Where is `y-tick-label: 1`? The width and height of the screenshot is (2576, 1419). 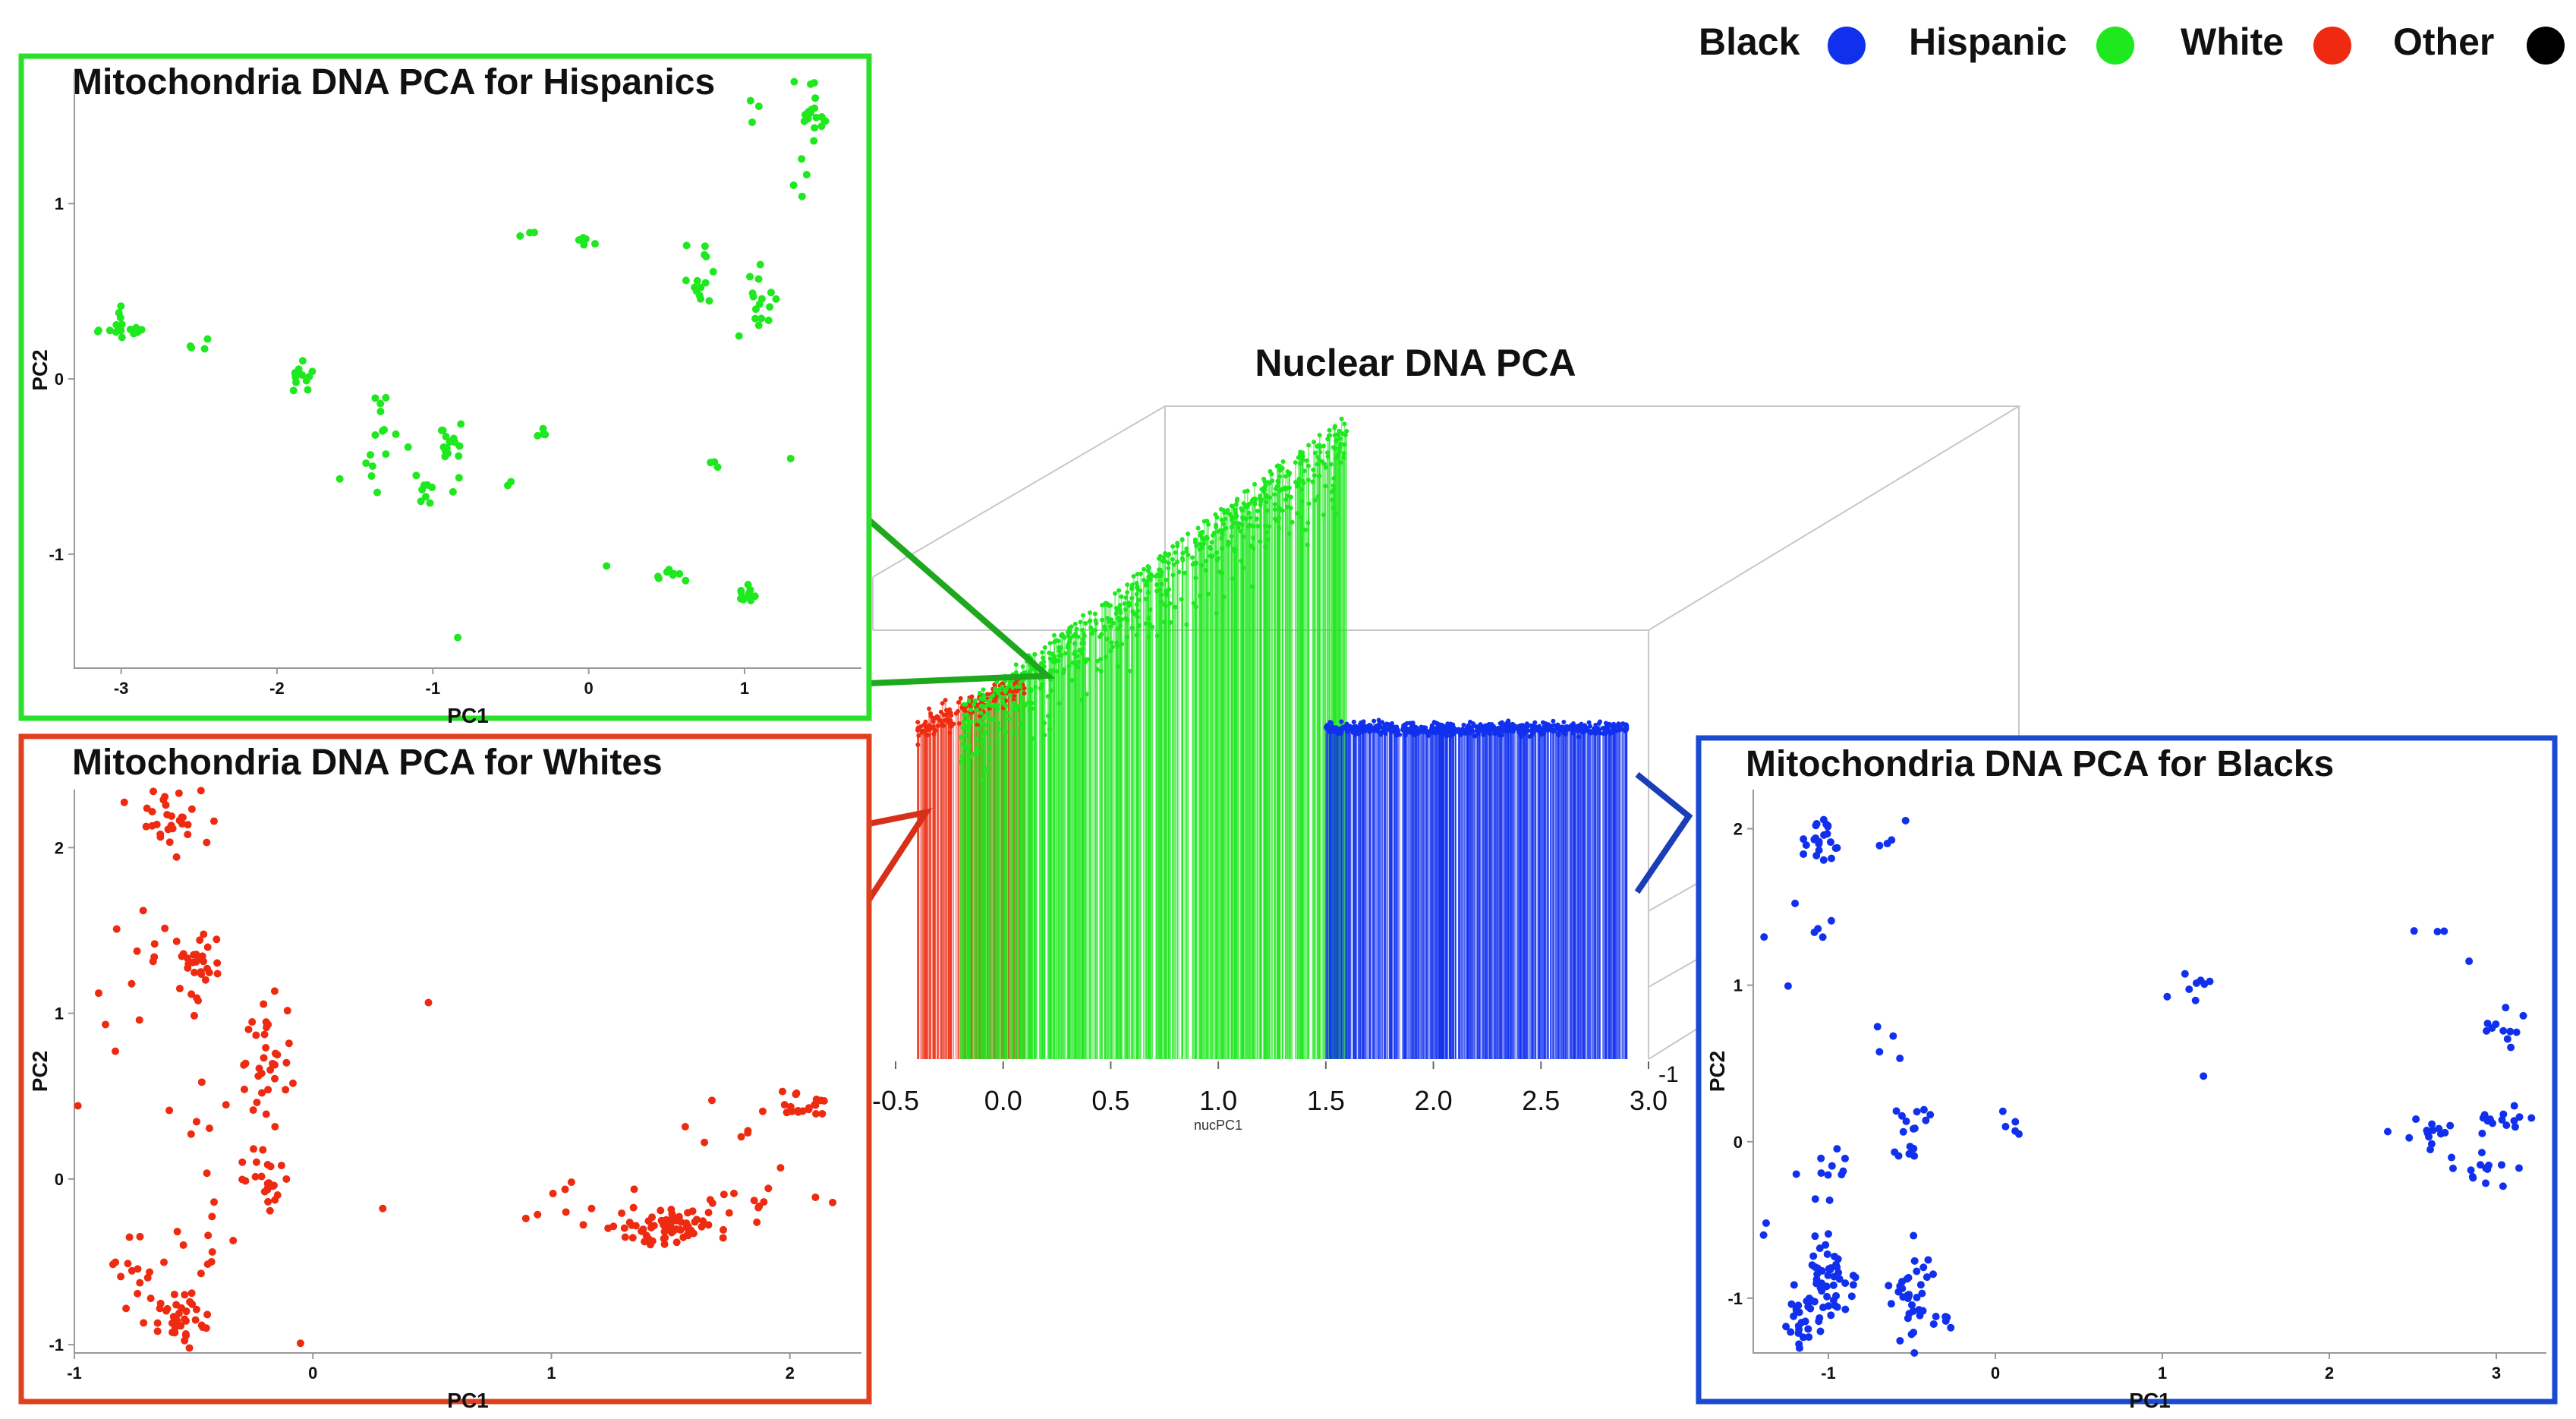
y-tick-label: 1 is located at coordinates (59, 1013).